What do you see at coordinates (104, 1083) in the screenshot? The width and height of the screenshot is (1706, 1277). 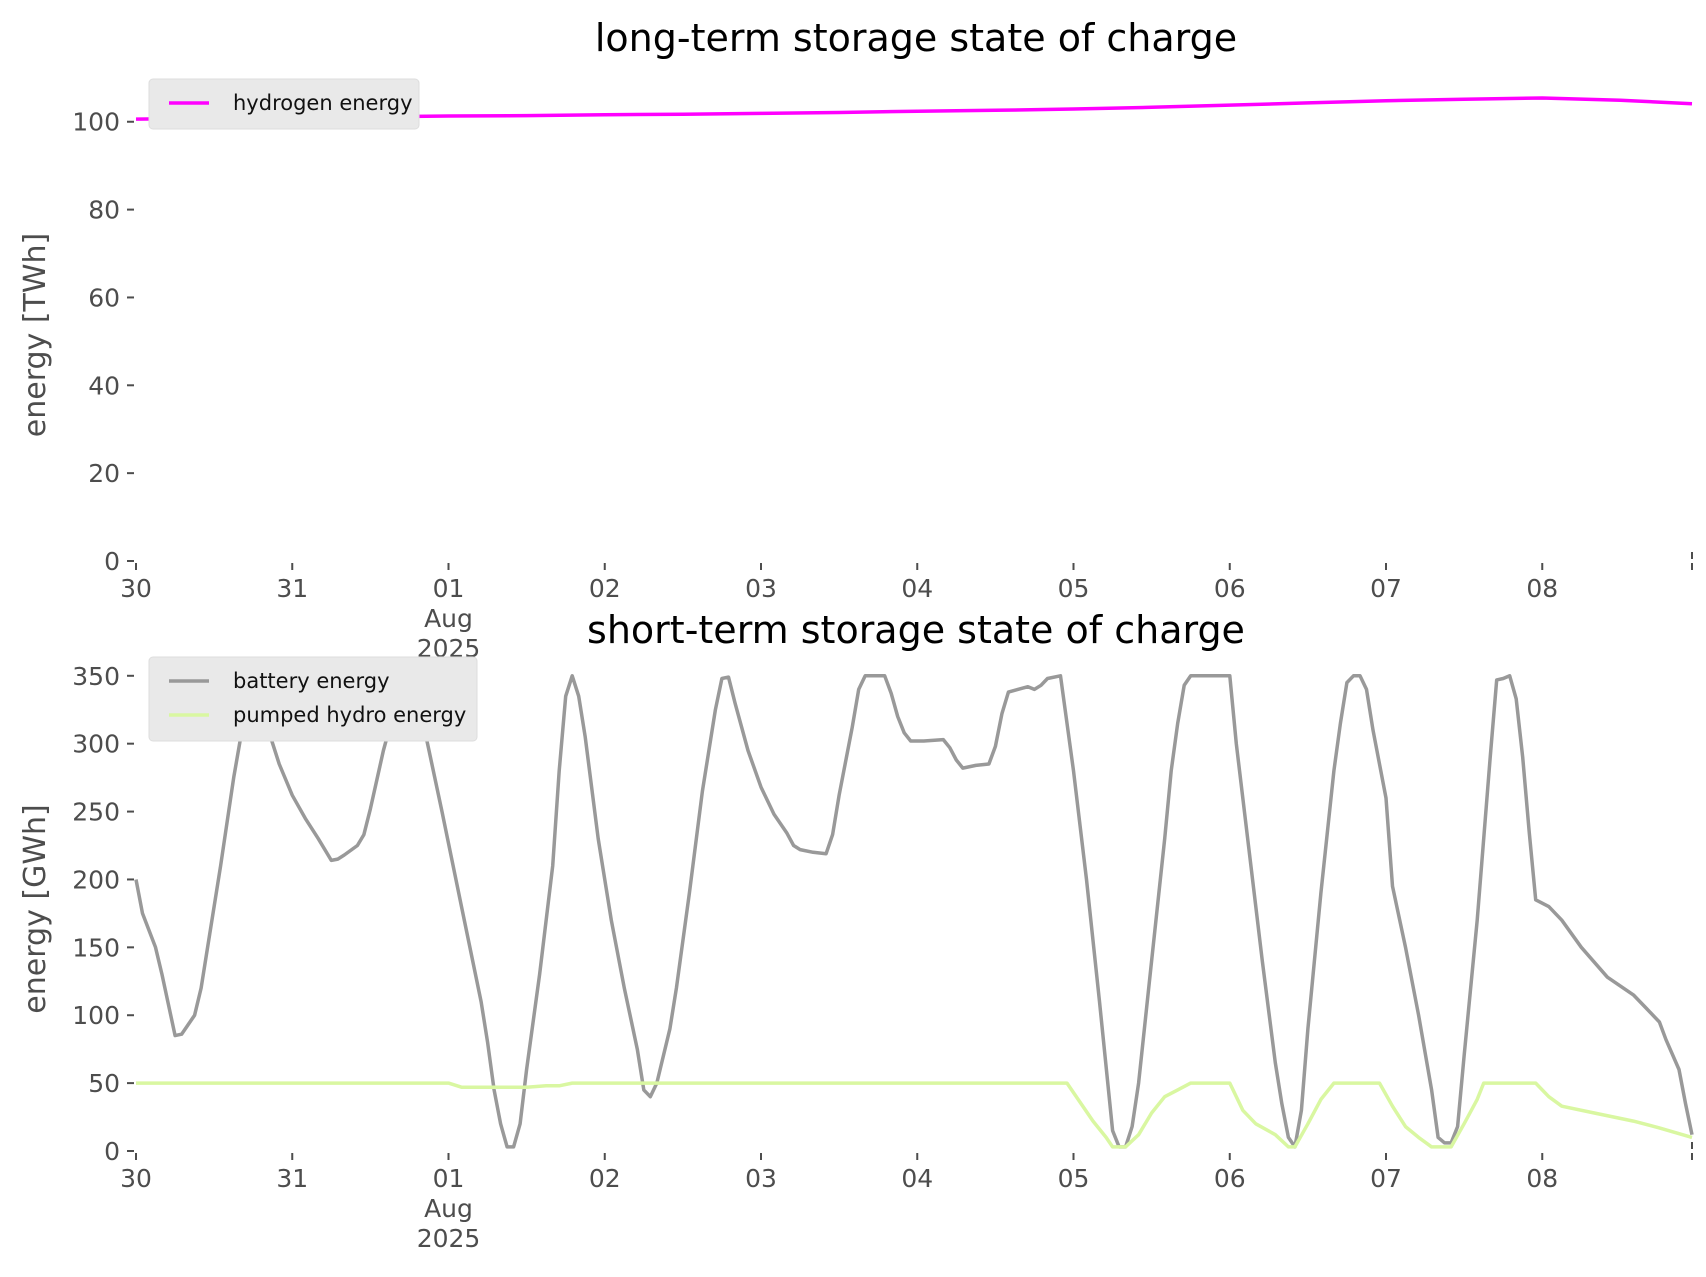 I see `y-tick-label: 50` at bounding box center [104, 1083].